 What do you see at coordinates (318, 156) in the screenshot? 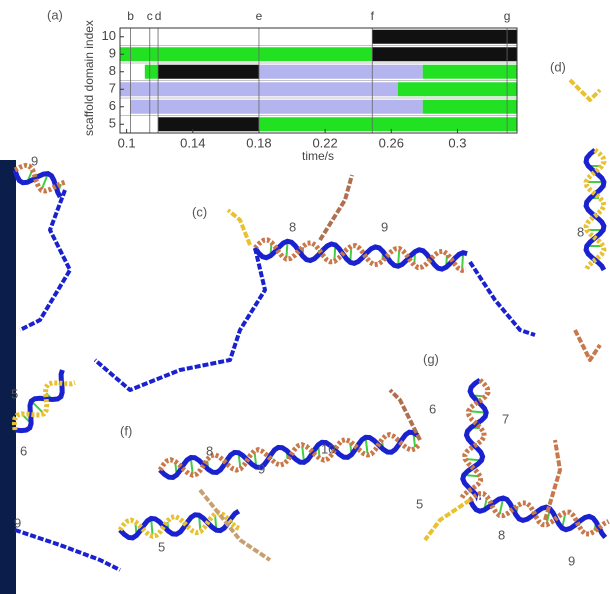
I see `x-axis-label: time/s` at bounding box center [318, 156].